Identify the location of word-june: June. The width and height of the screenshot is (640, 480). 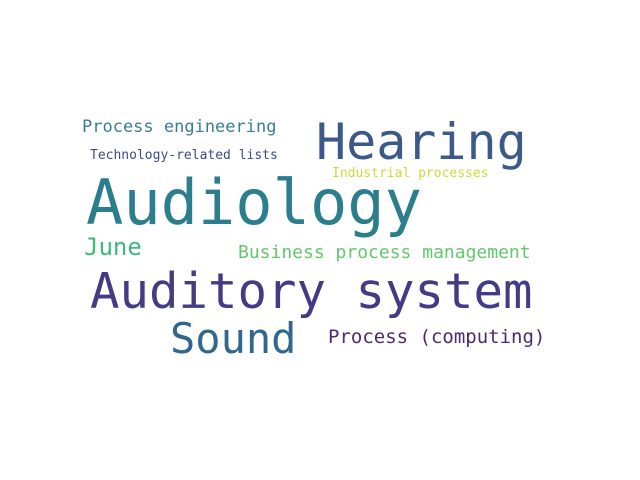
(113, 247).